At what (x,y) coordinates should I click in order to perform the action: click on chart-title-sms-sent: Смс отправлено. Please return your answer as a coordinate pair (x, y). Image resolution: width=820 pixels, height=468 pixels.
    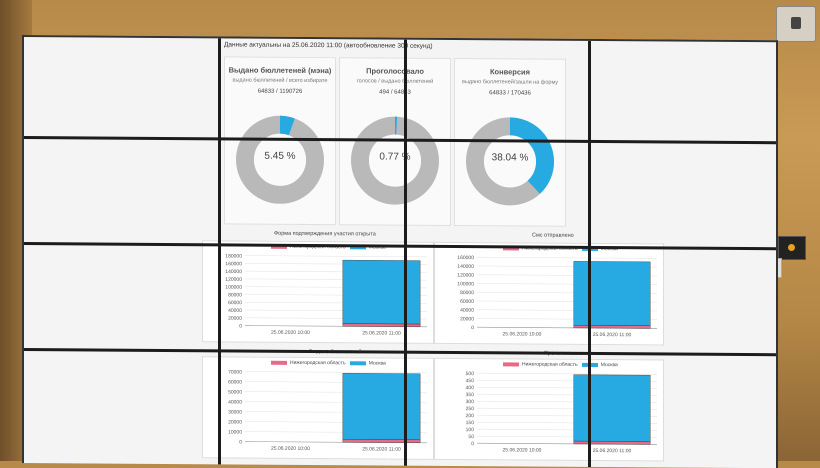
    Looking at the image, I should click on (553, 235).